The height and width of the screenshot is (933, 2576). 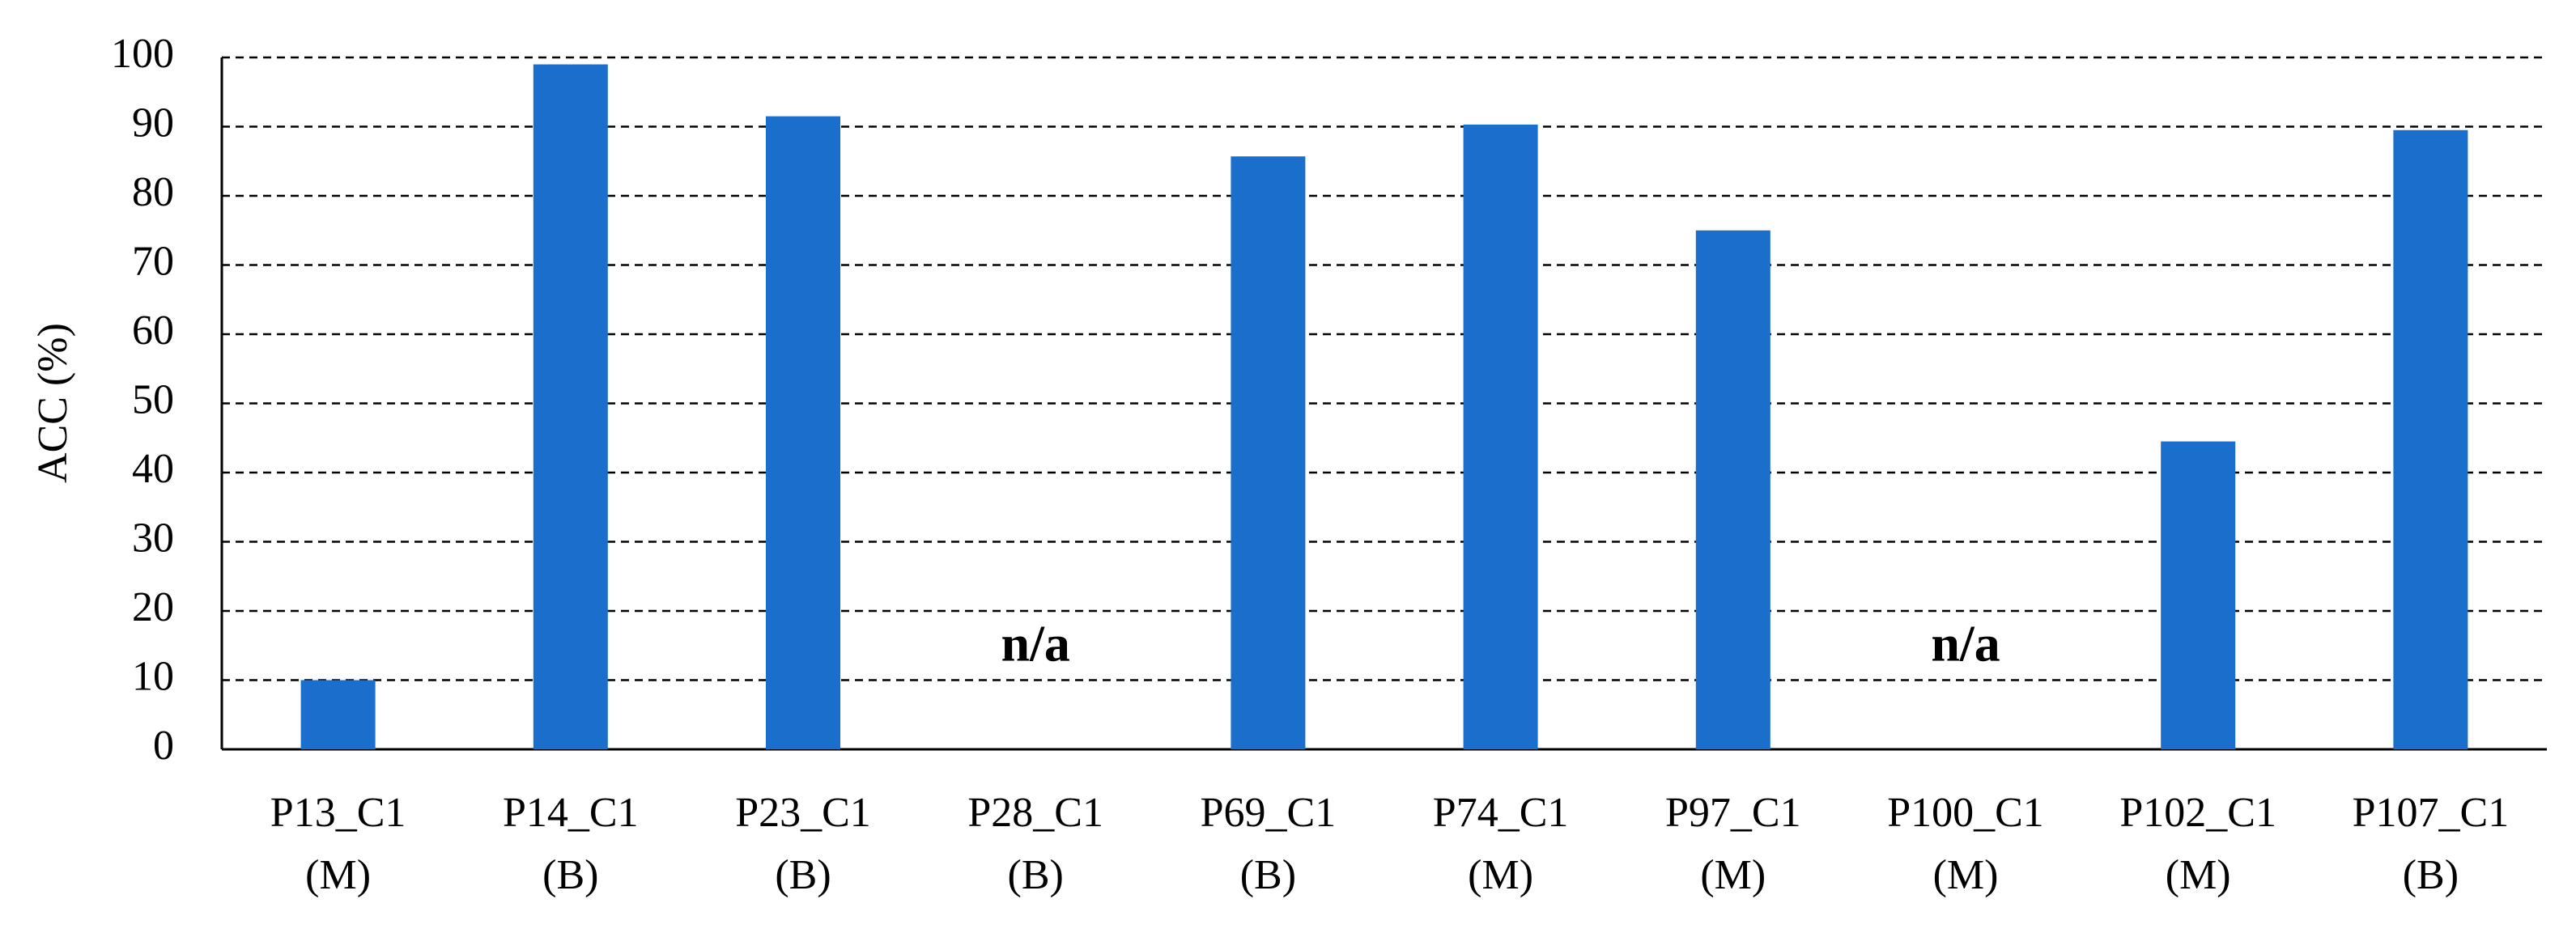 I want to click on y-tick-label: 80, so click(x=153, y=192).